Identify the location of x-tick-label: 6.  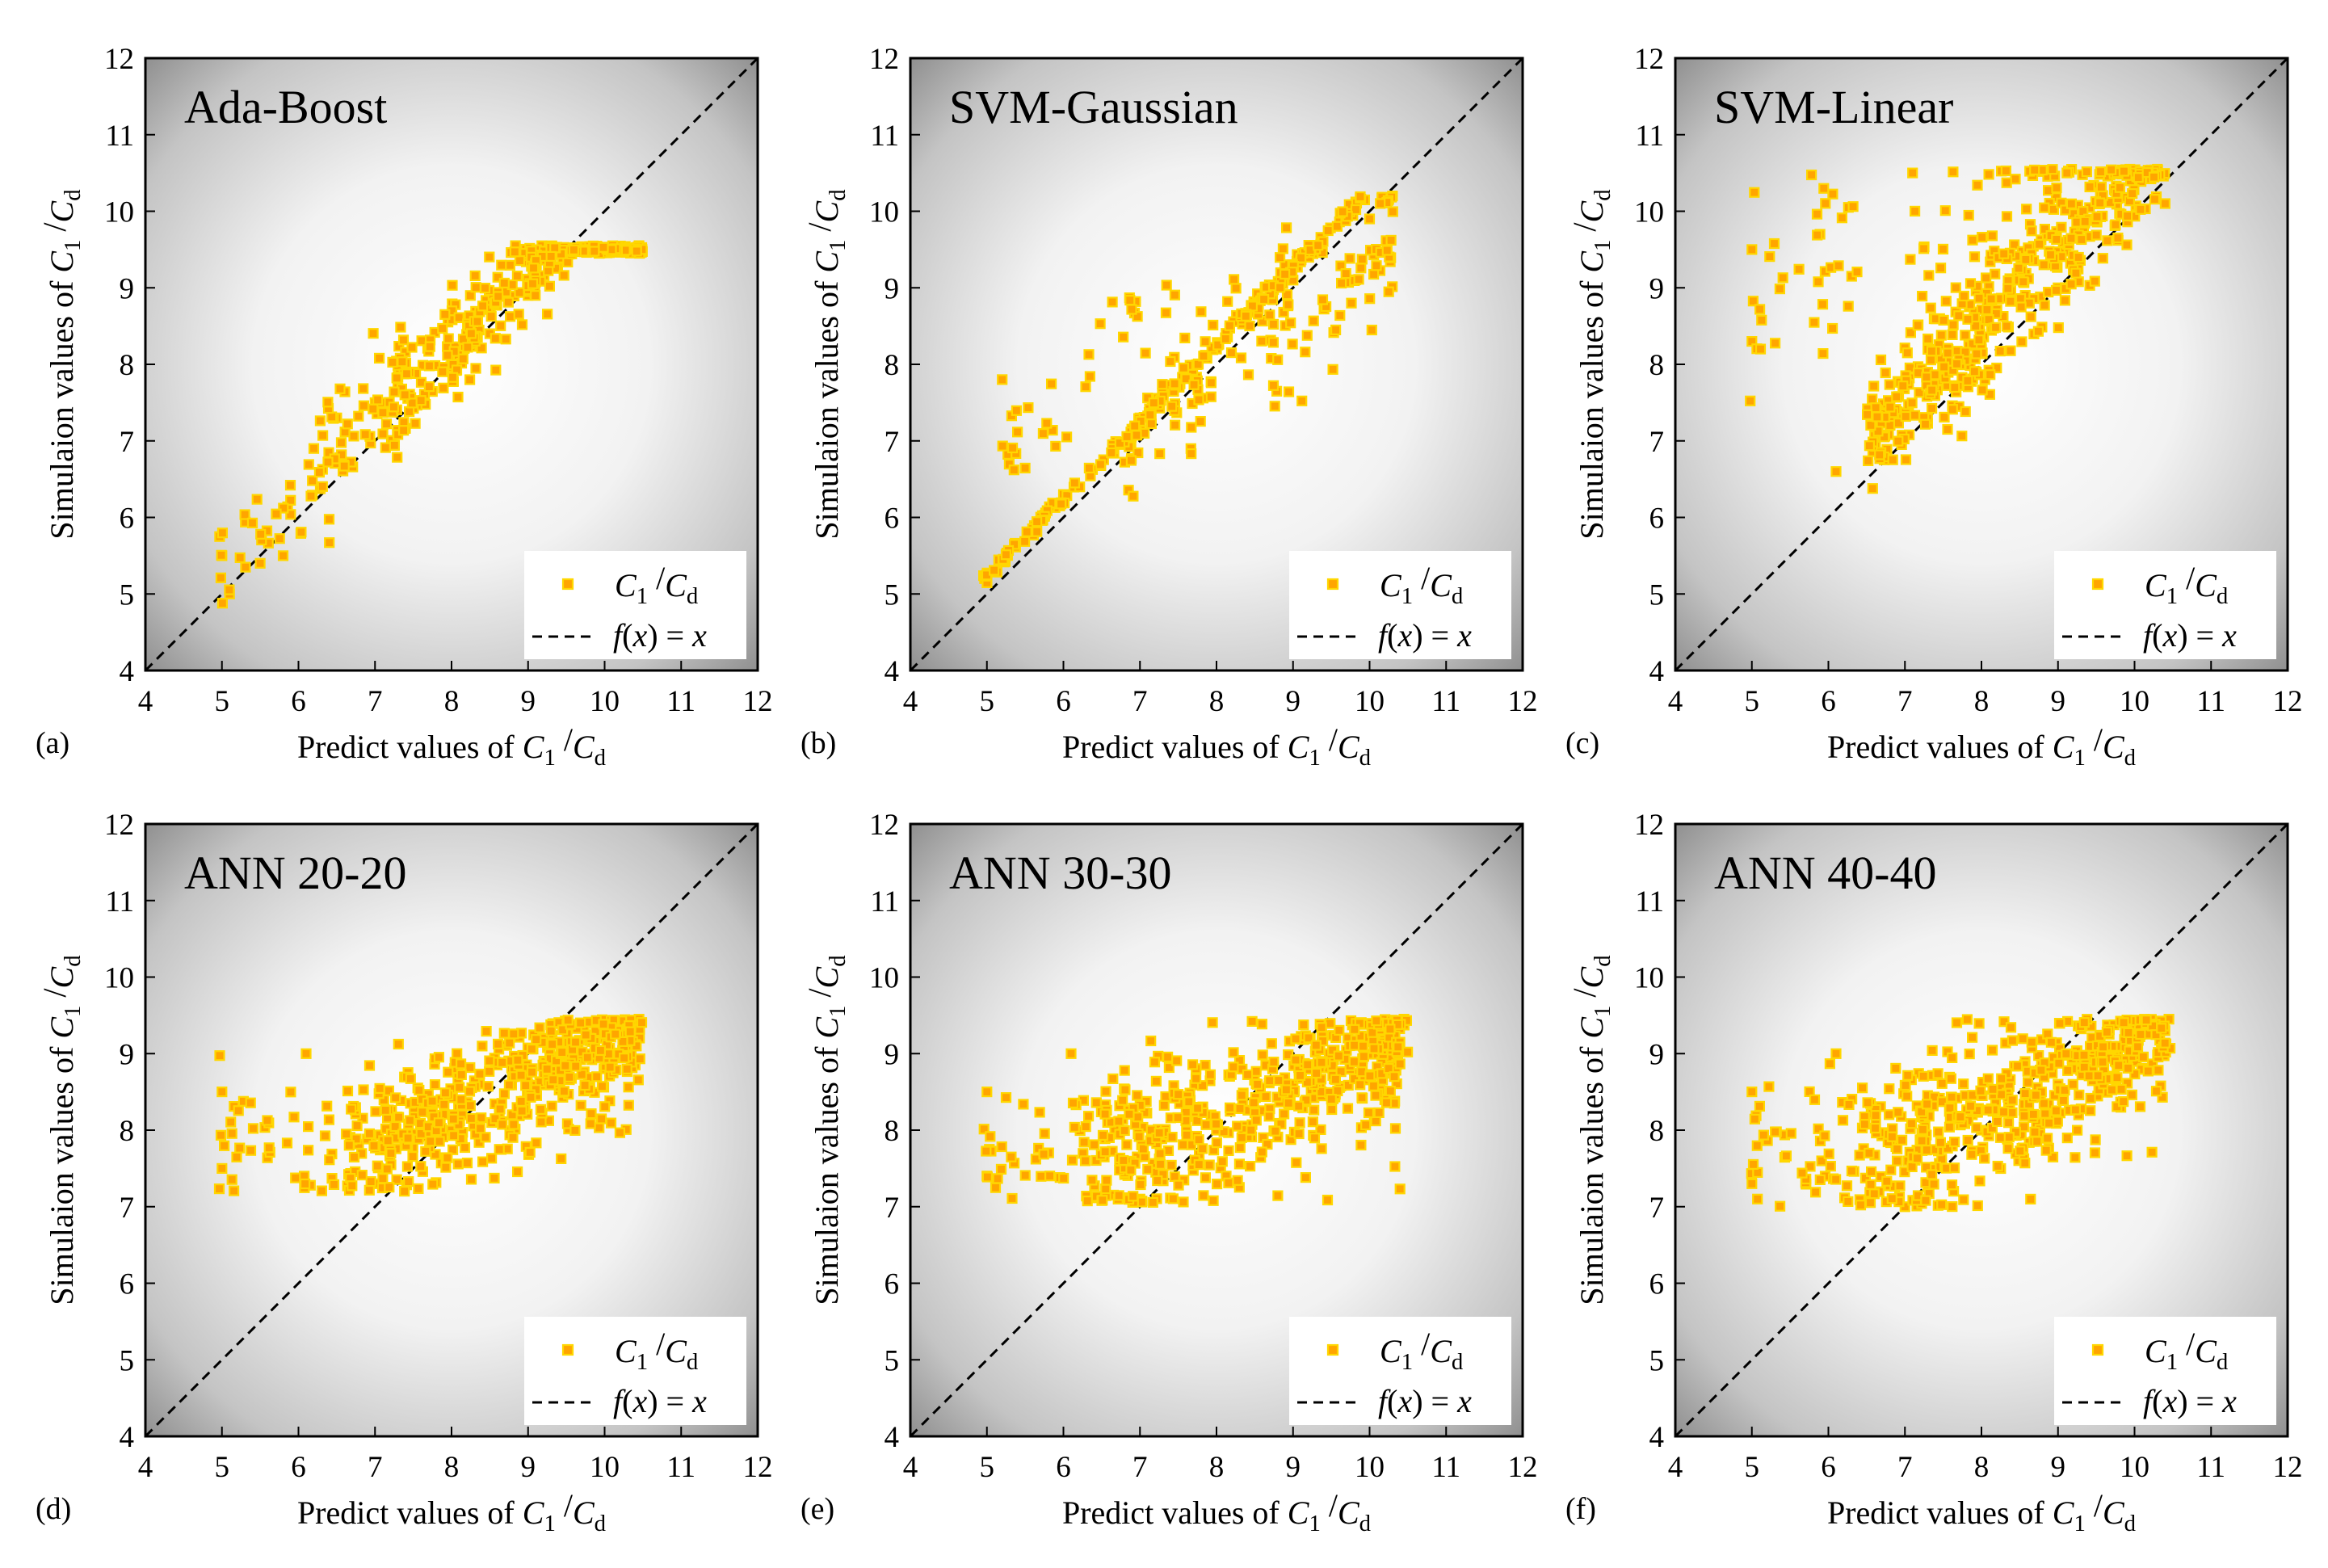
(1829, 1467).